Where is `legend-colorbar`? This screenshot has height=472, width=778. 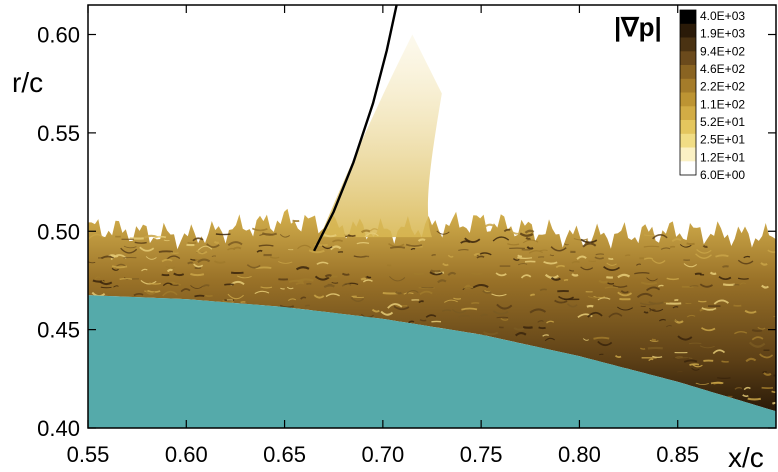 legend-colorbar is located at coordinates (688, 92).